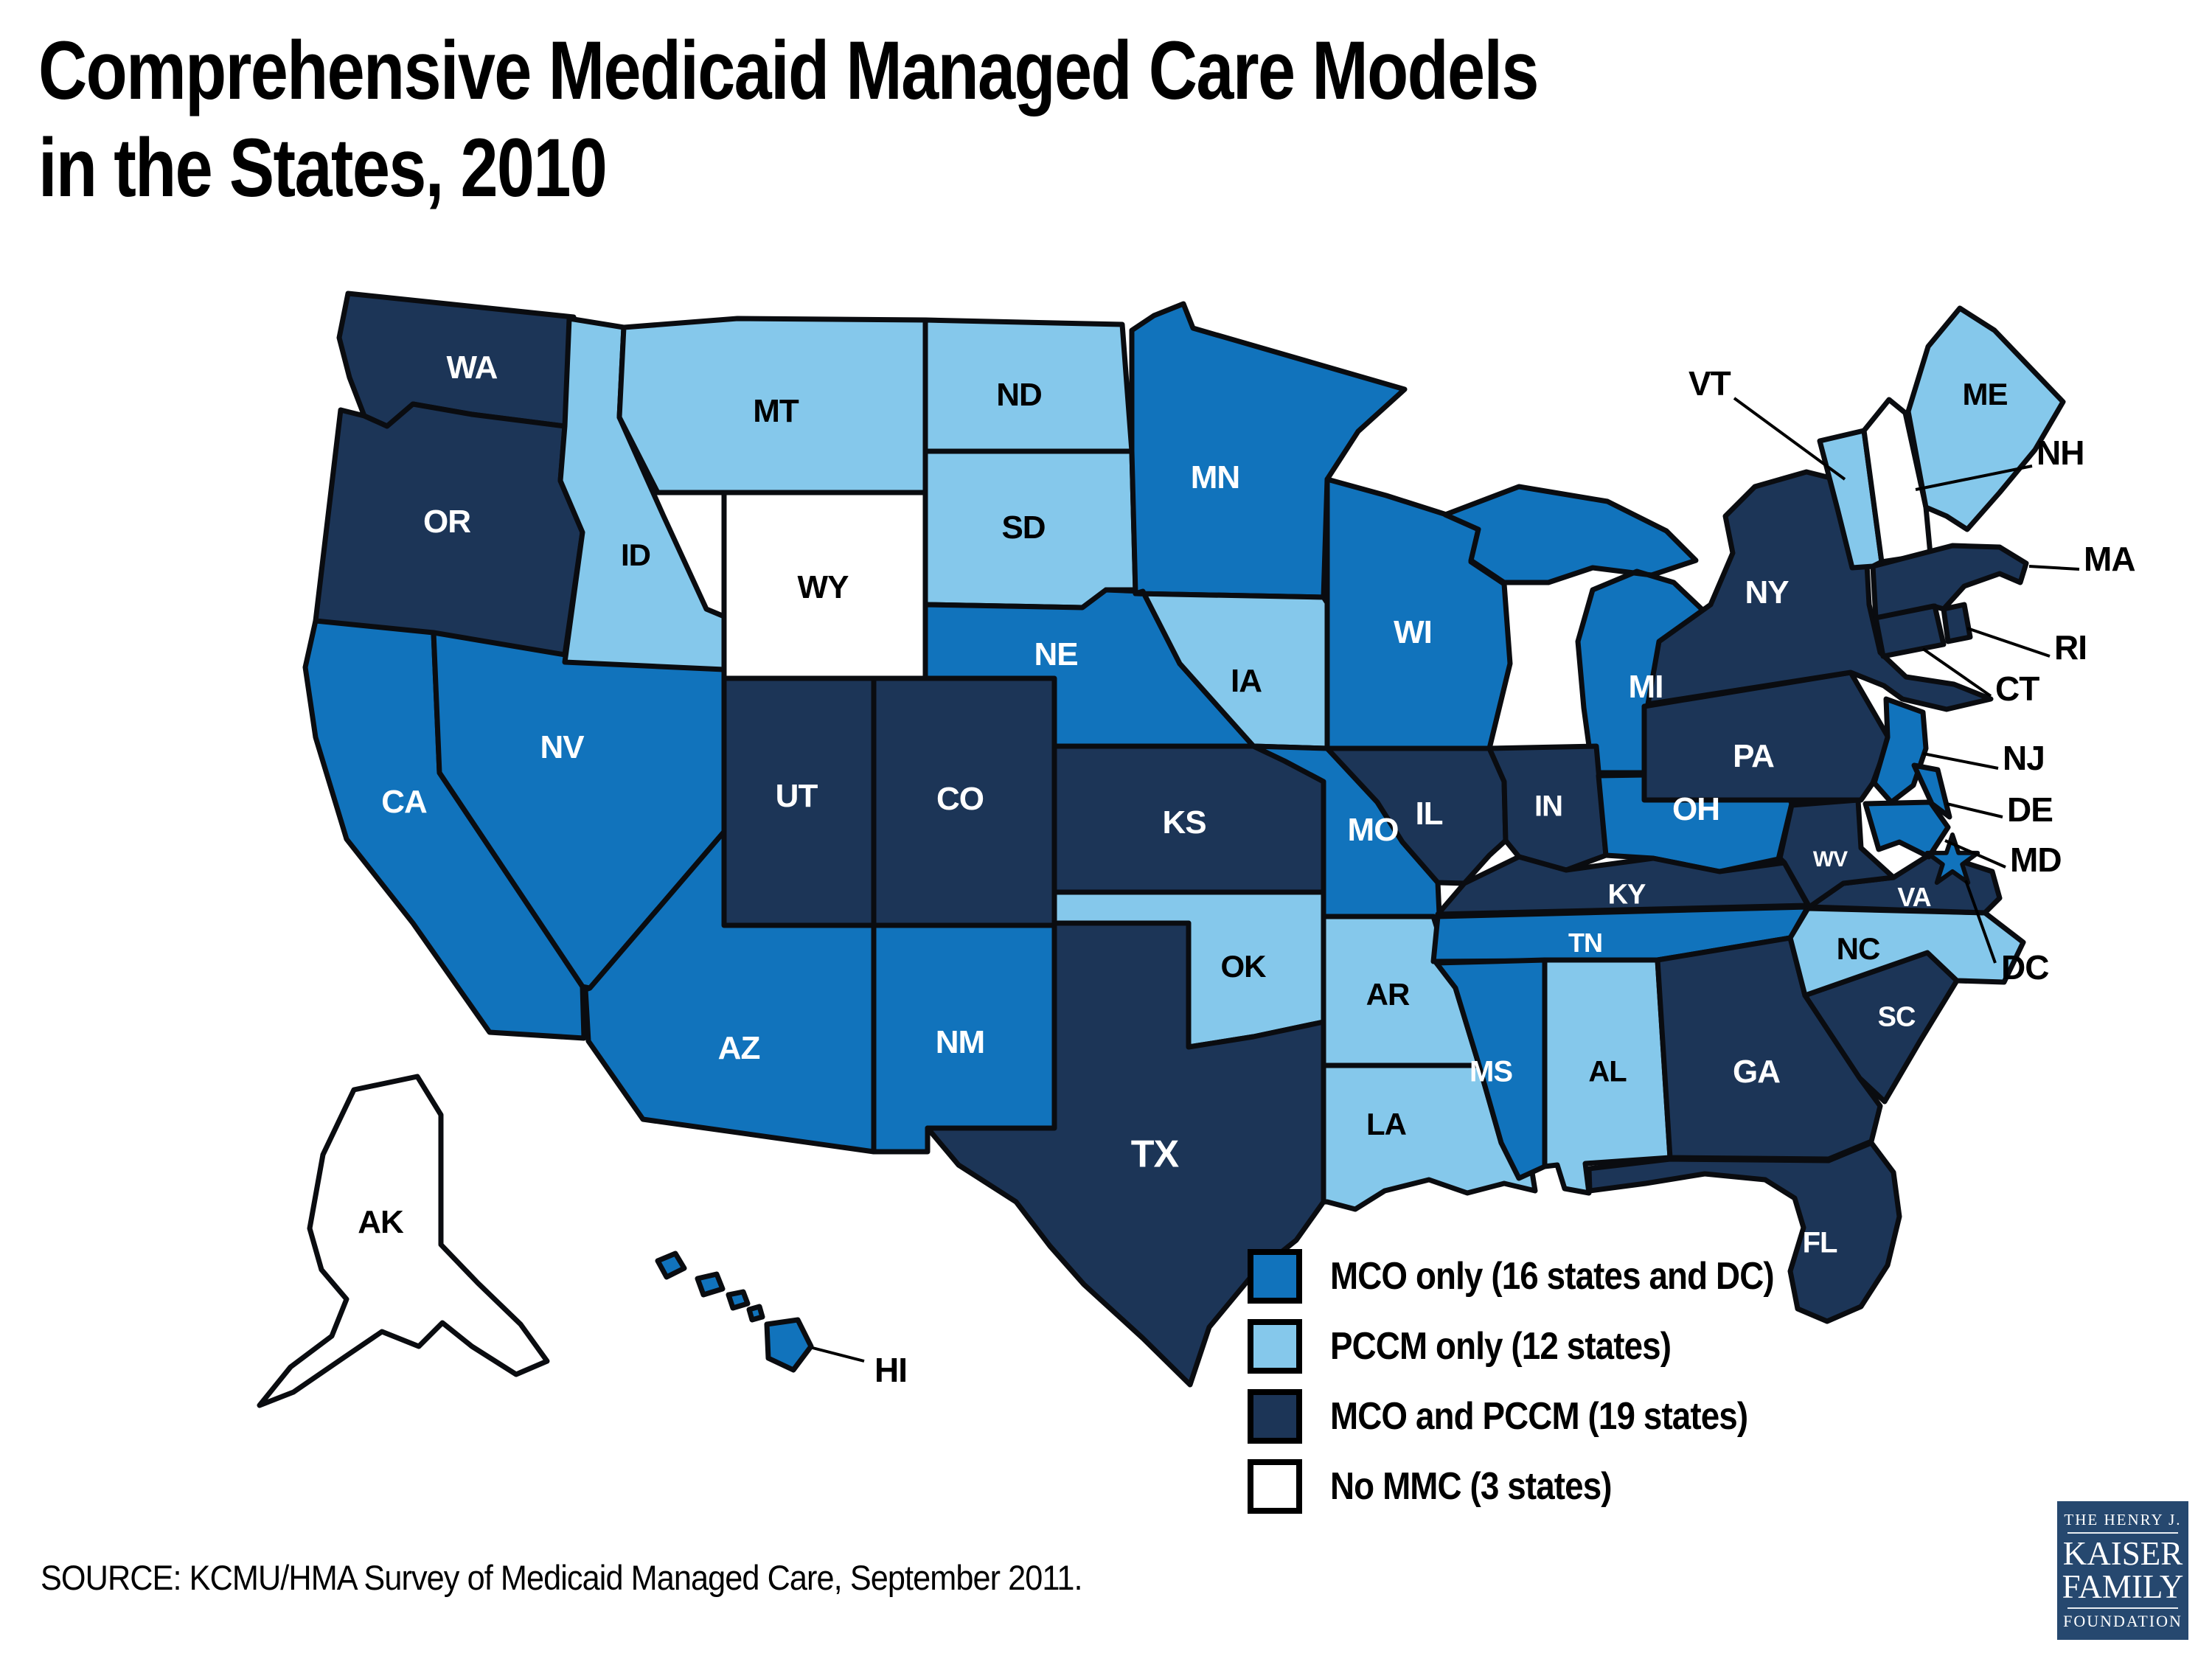 The image size is (2212, 1659). What do you see at coordinates (2123, 1620) in the screenshot?
I see `kff-logo-line-4: FOUNDATION` at bounding box center [2123, 1620].